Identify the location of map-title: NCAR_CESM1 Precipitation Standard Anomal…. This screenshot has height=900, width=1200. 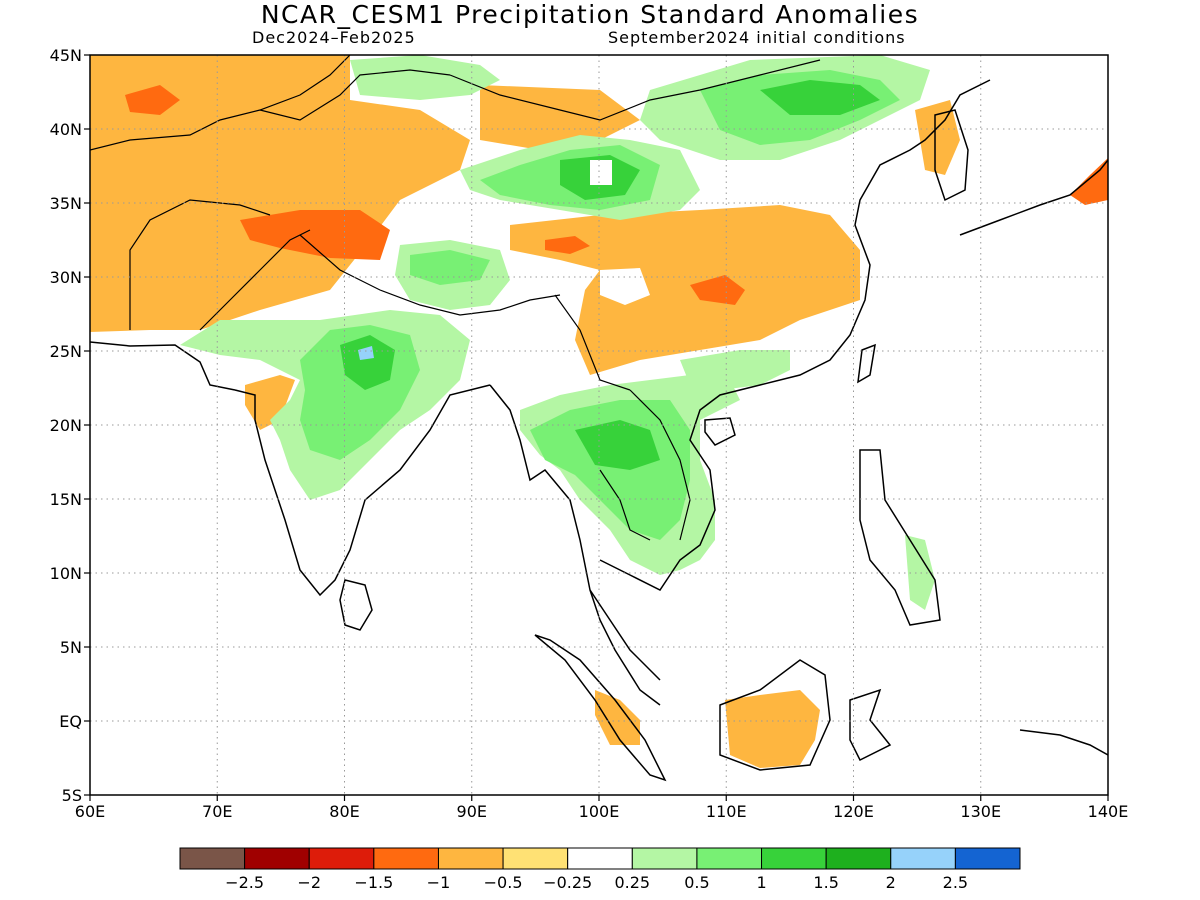
(590, 14).